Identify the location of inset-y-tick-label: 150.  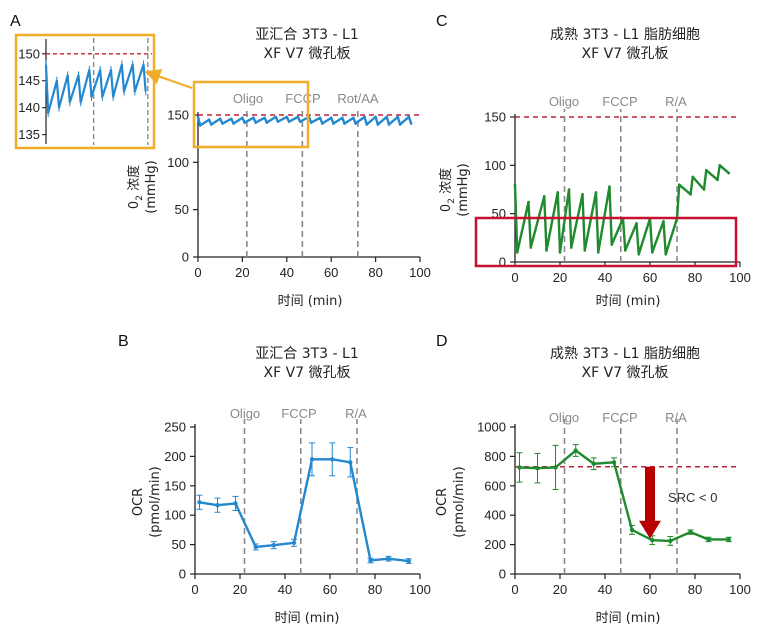
(29, 53).